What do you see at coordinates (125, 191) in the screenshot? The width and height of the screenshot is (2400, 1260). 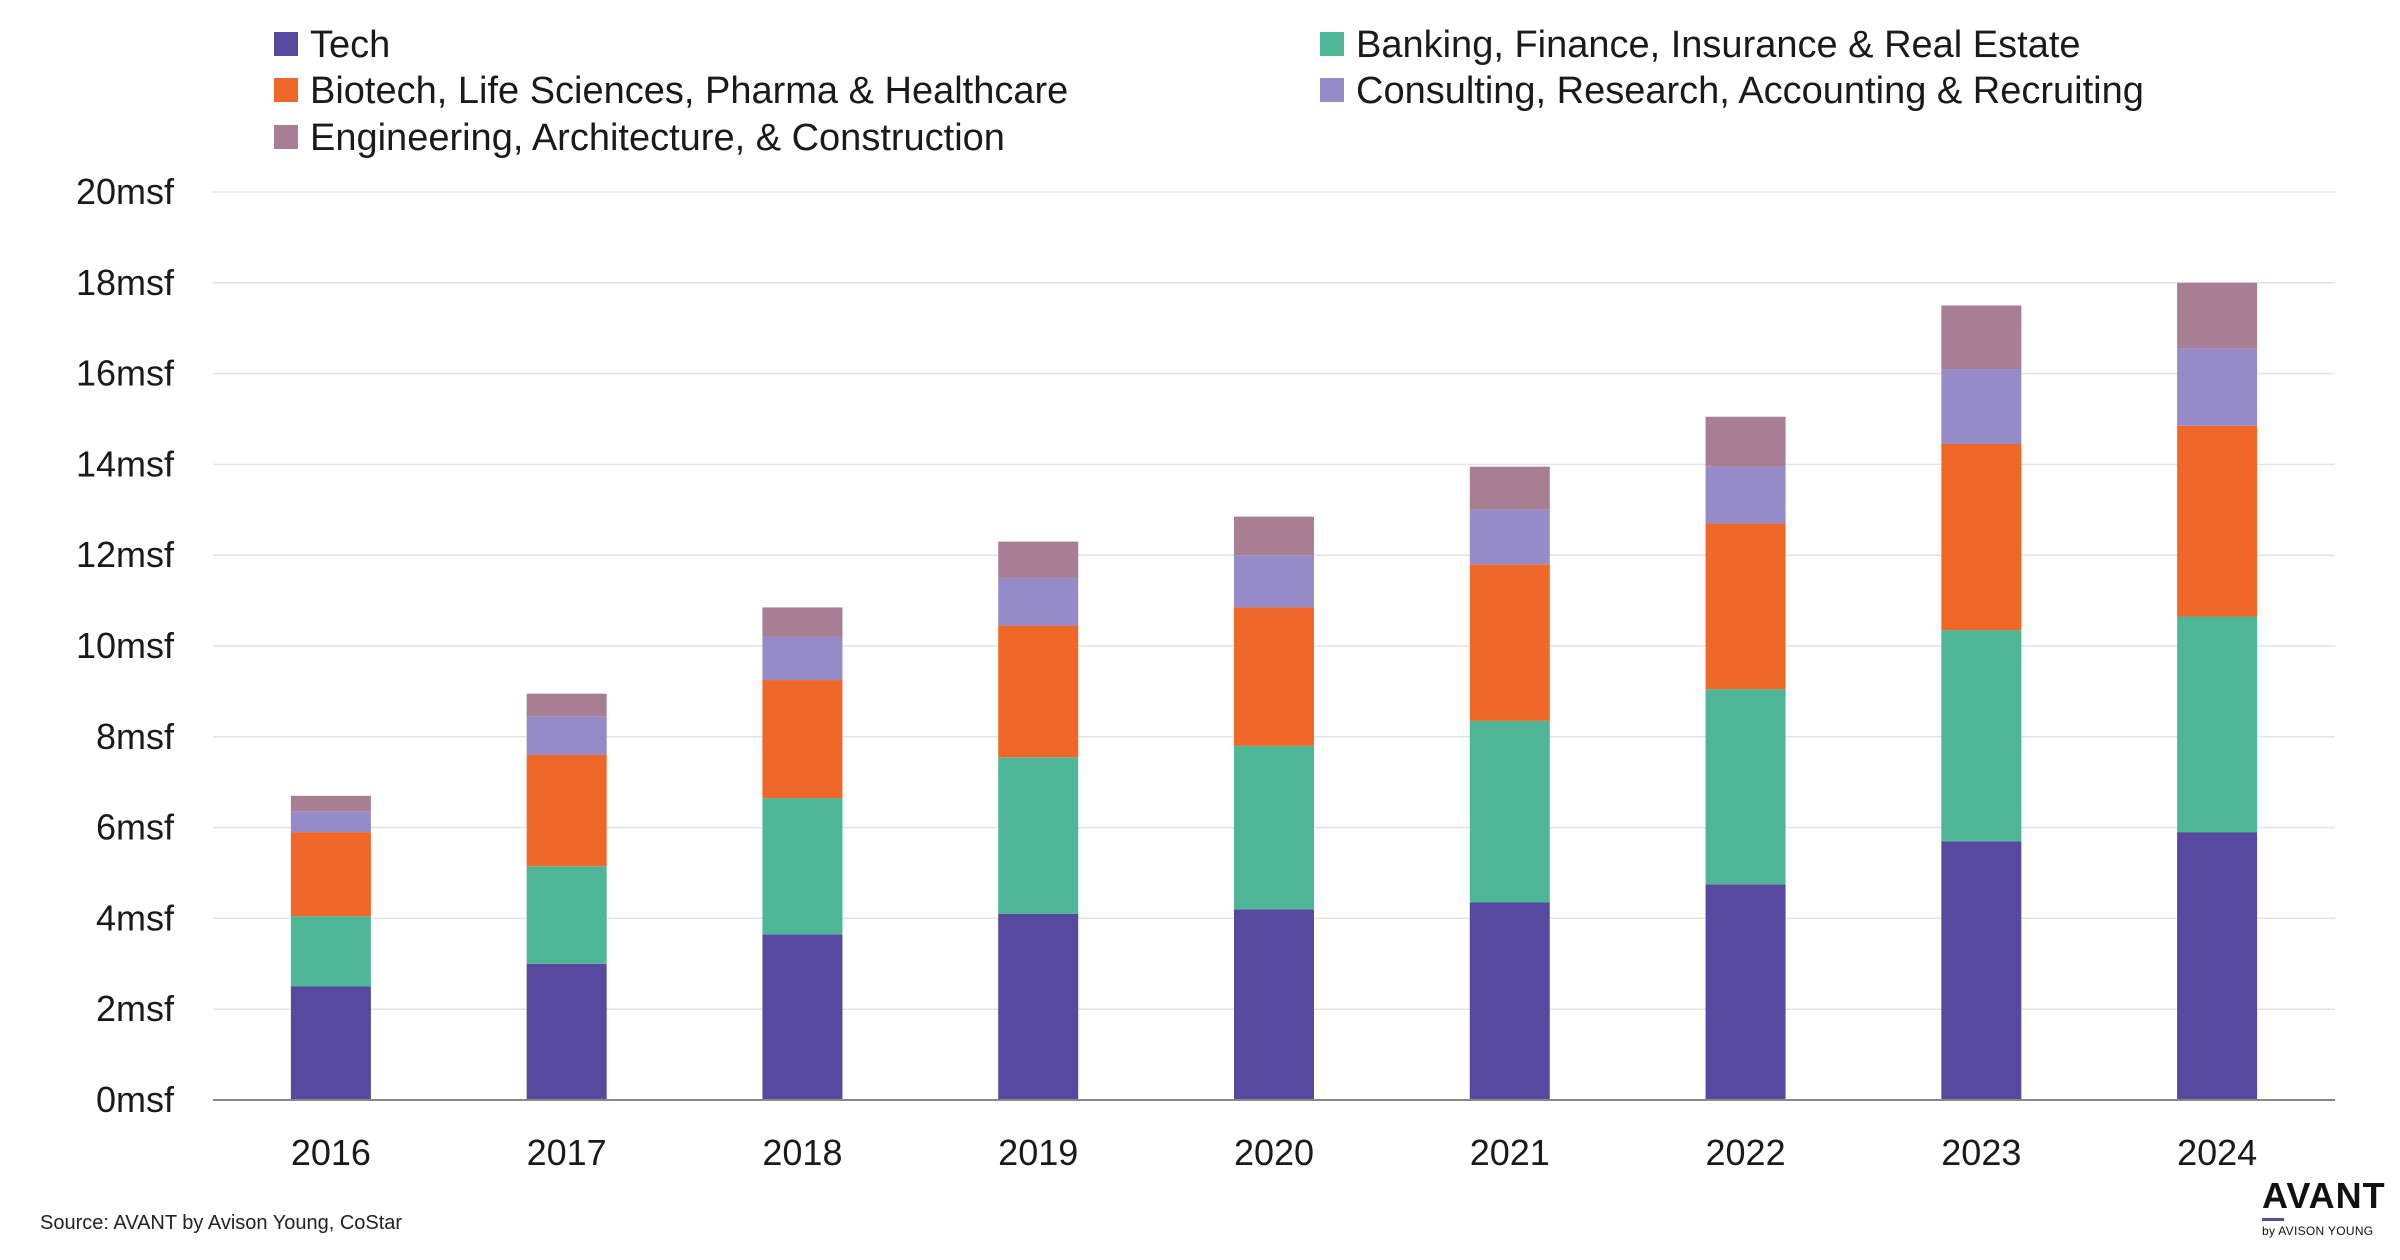 I see `y-tick-label: 20msf` at bounding box center [125, 191].